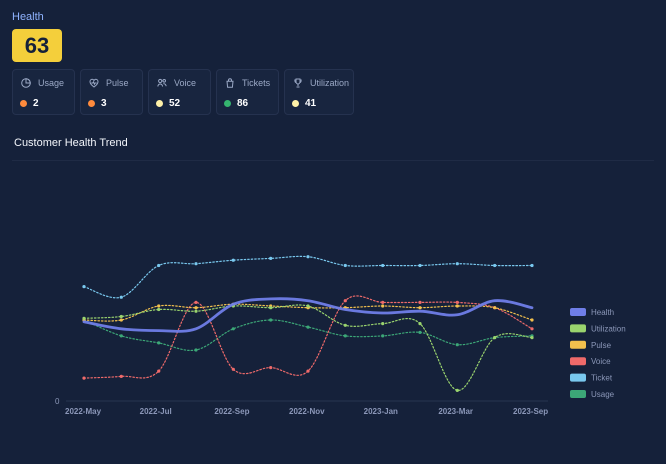 Image resolution: width=666 pixels, height=464 pixels. What do you see at coordinates (532, 265) in the screenshot?
I see `data-point-ticket-2023-may` at bounding box center [532, 265].